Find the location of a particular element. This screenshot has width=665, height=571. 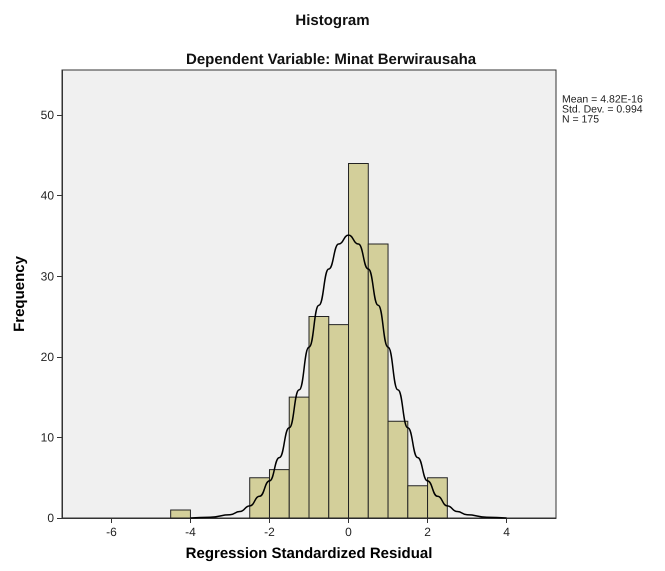

text: N = 175 is located at coordinates (581, 120).